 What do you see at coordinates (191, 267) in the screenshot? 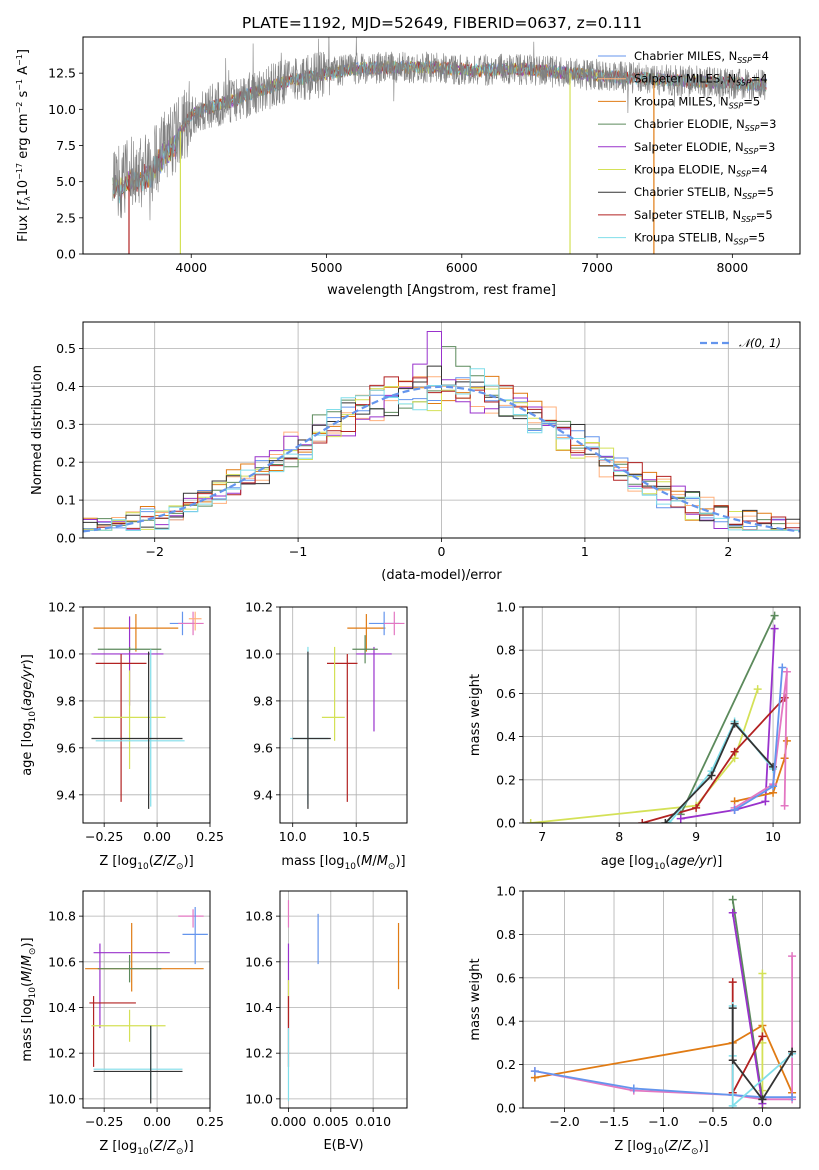
I see `spectrum-xtick-label: 4000` at bounding box center [191, 267].